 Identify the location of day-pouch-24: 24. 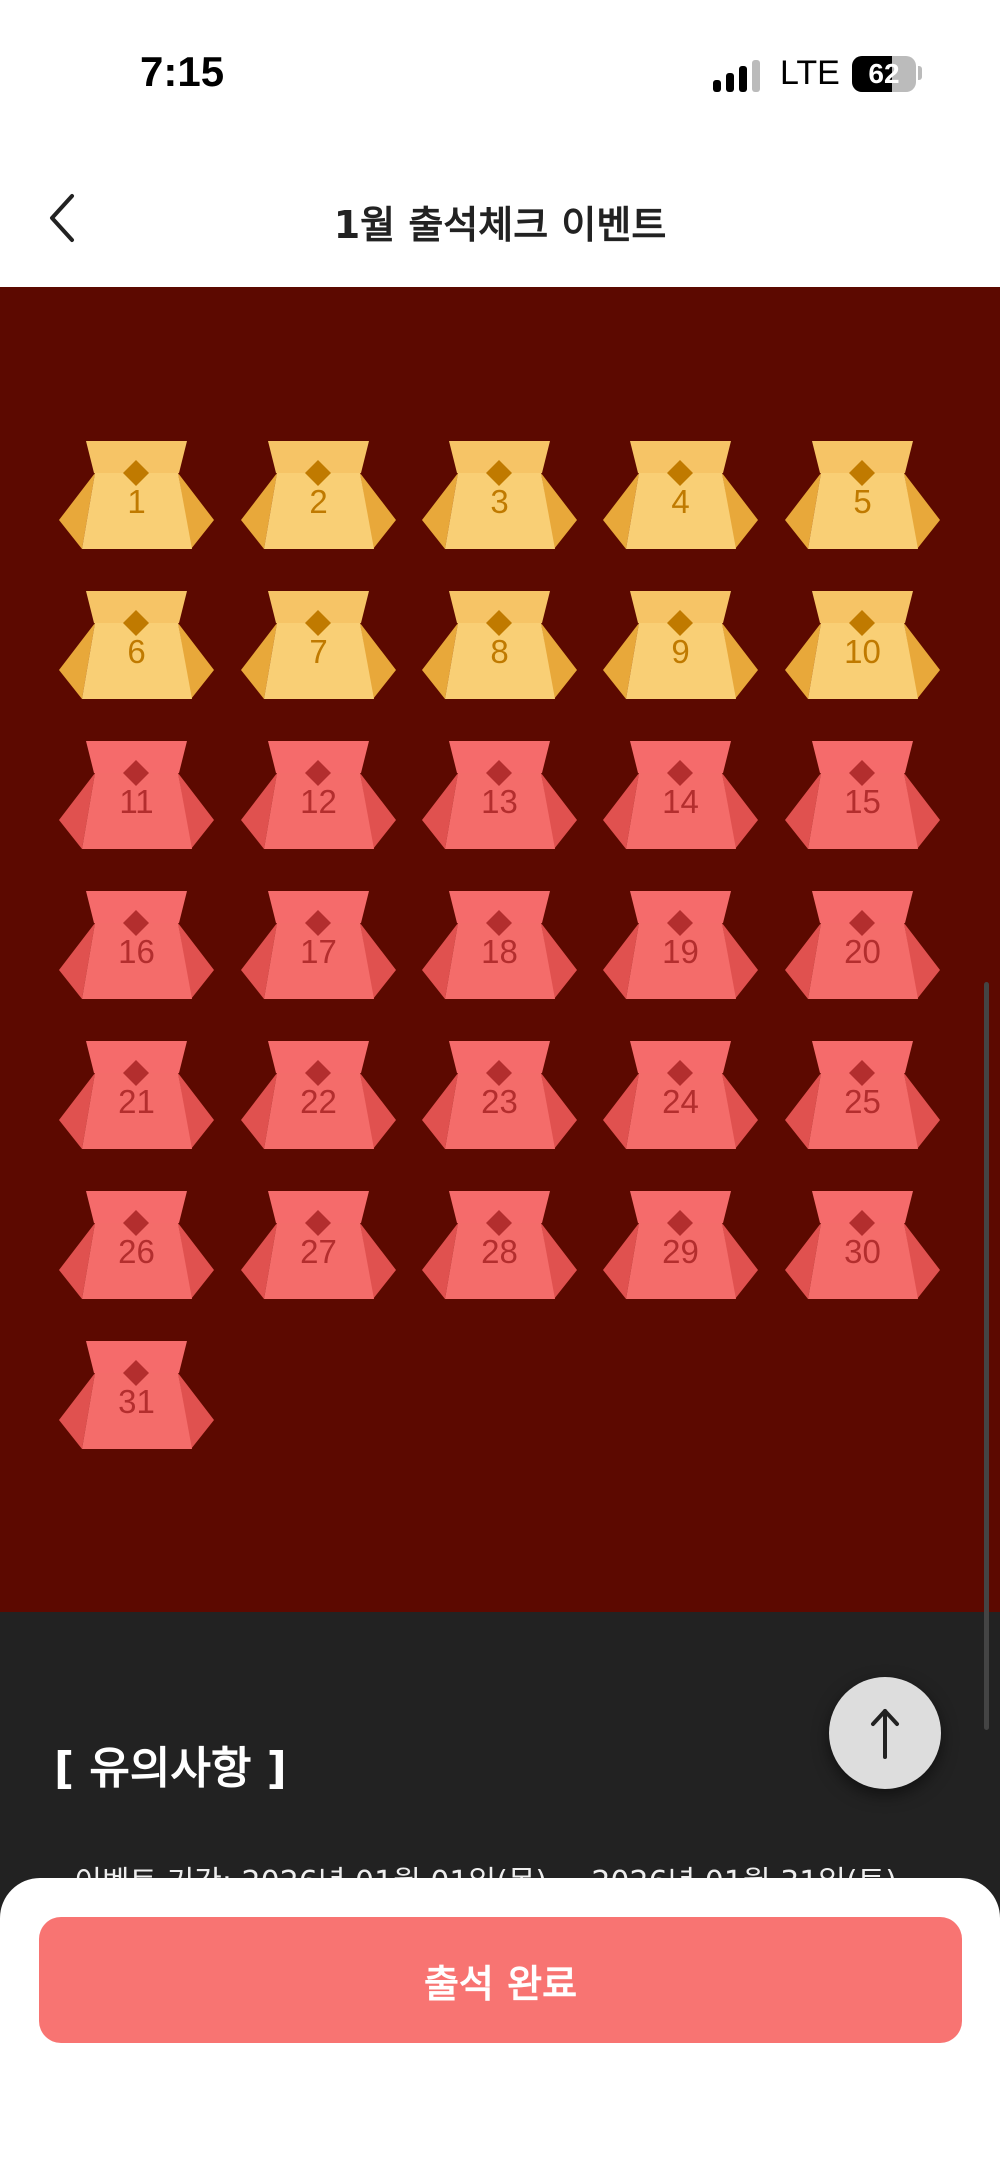
(680, 1095).